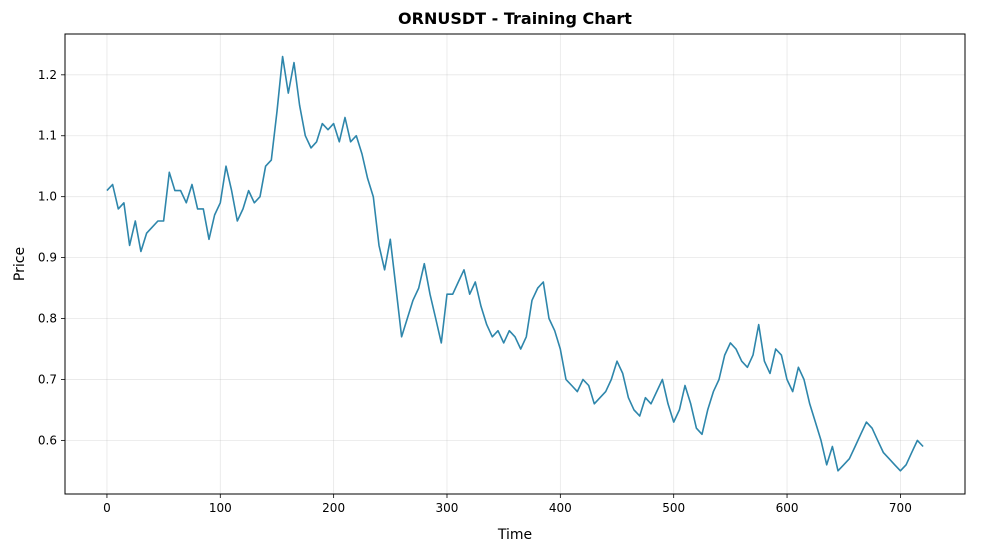 Image resolution: width=1005 pixels, height=552 pixels. What do you see at coordinates (560, 508) in the screenshot?
I see `x-tick-label: 400` at bounding box center [560, 508].